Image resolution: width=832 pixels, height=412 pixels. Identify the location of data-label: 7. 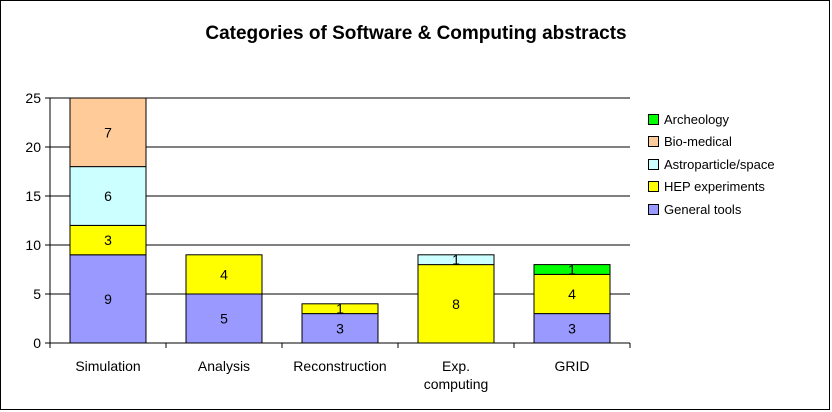
(108, 132).